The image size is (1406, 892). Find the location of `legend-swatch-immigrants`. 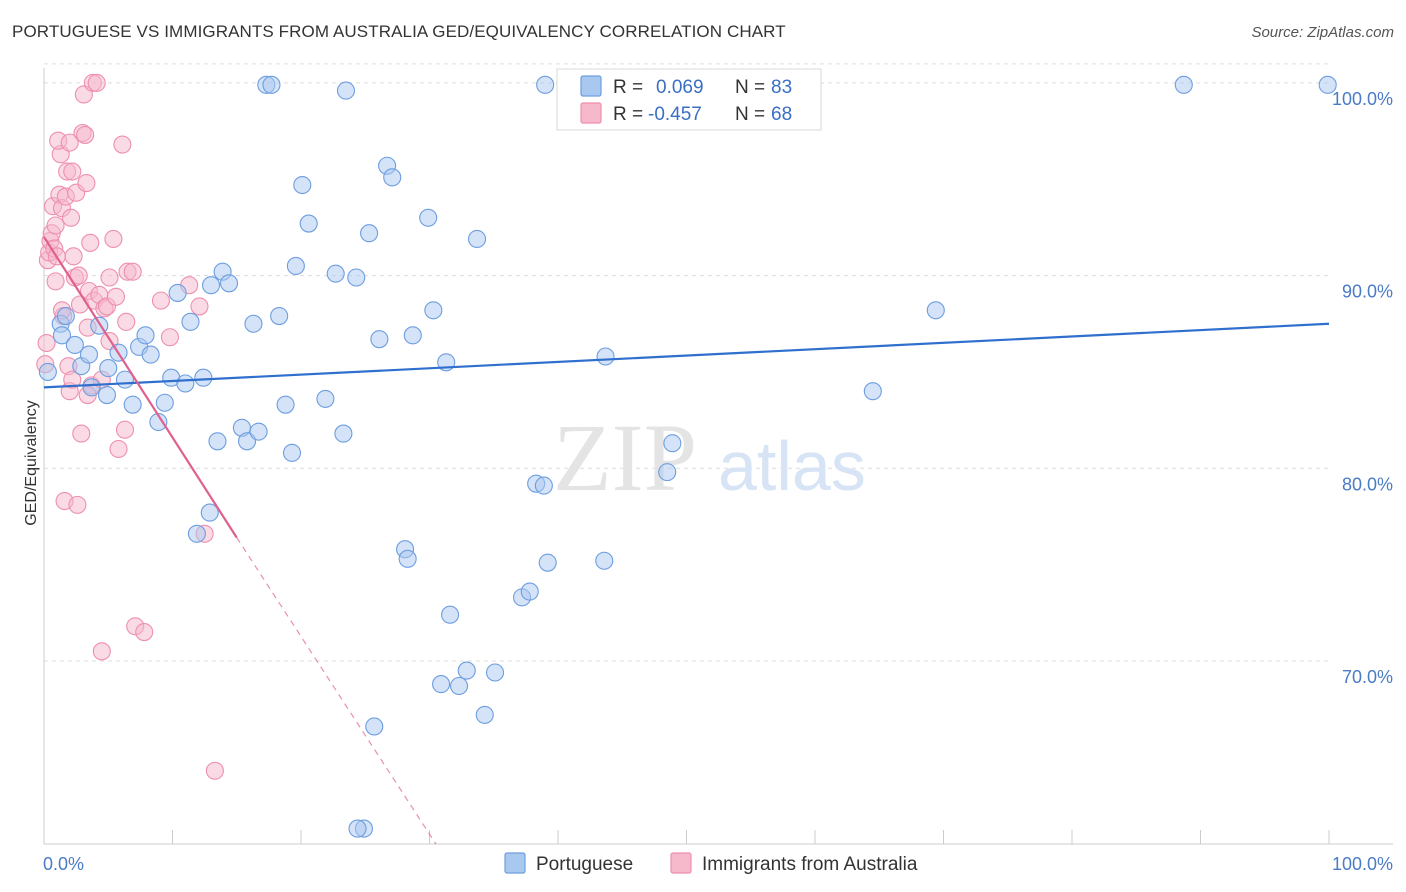

legend-swatch-immigrants is located at coordinates (591, 113).